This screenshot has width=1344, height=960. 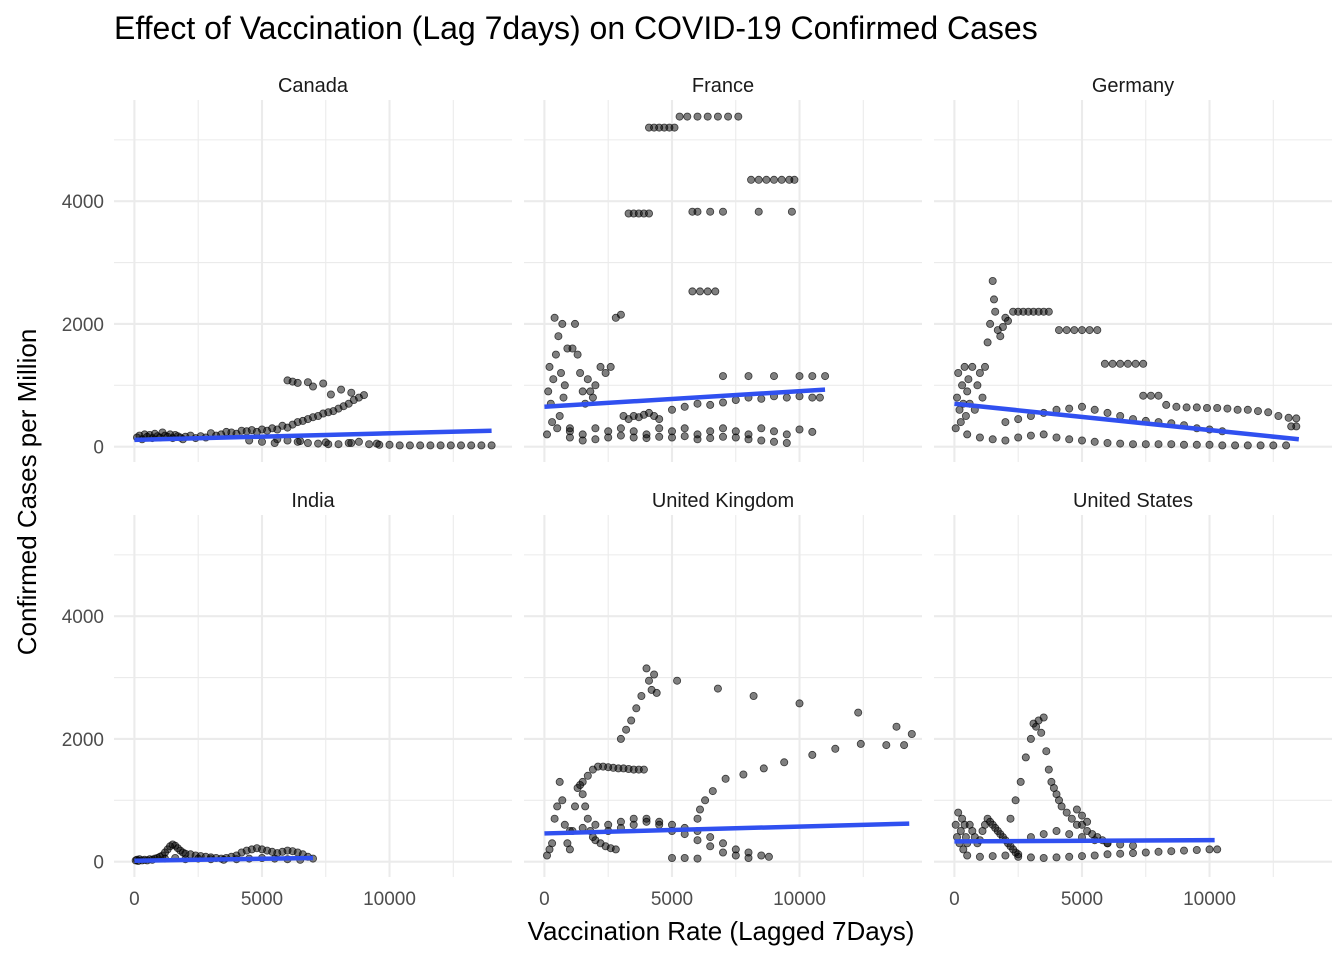 I want to click on y-tick-label: 4000, so click(x=83, y=202).